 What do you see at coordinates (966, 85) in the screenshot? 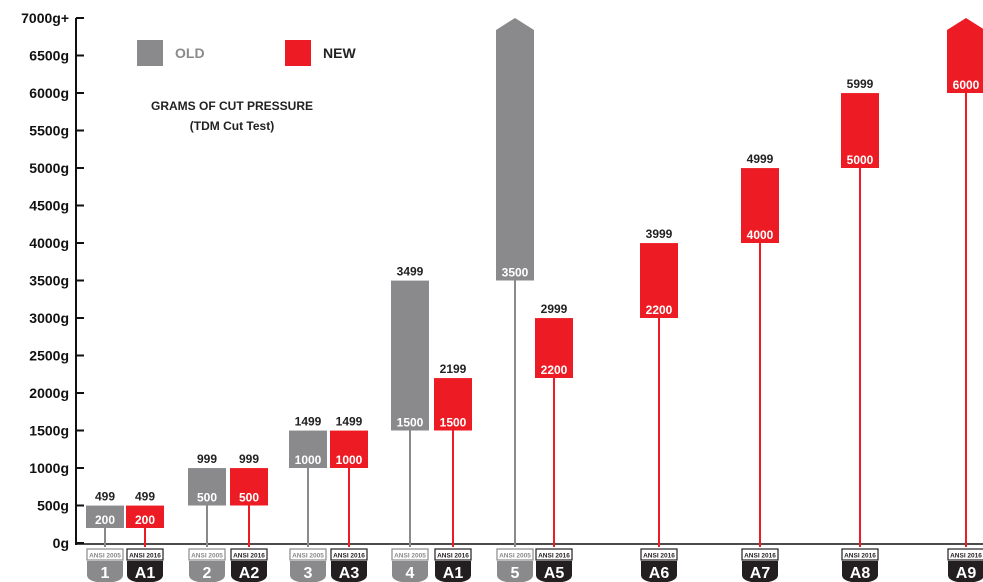
I see `bar-low-label: 6000` at bounding box center [966, 85].